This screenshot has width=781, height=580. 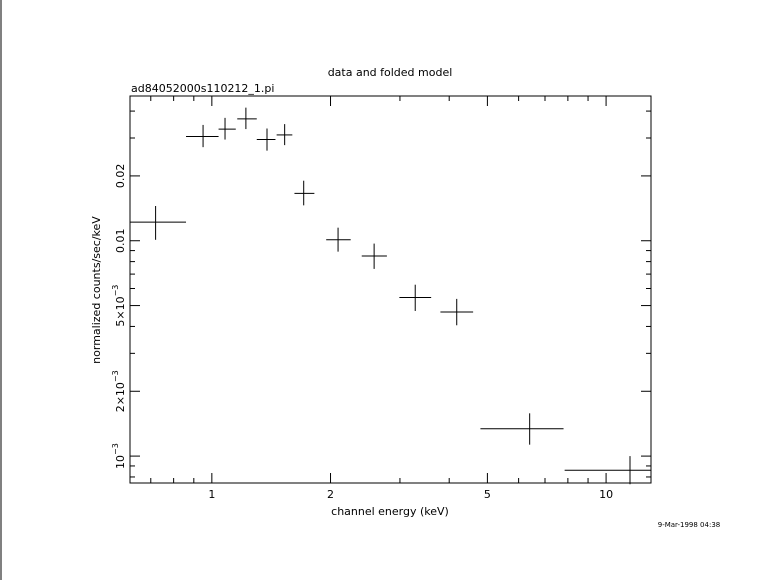 I want to click on x-tick-label: 10, so click(x=606, y=494).